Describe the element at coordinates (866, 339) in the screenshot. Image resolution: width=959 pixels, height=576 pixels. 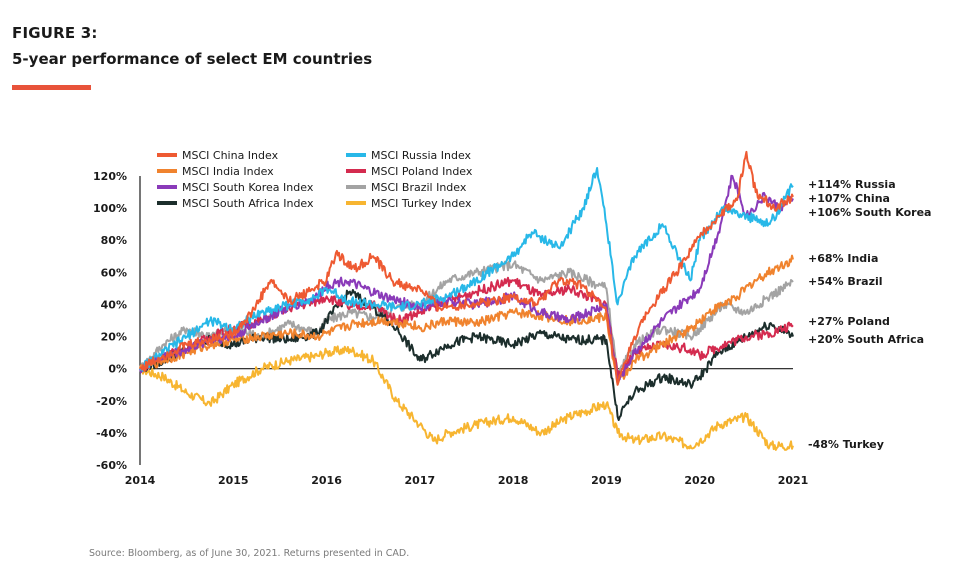
I see `end-label-msci-south-africa-index: +20% South Africa` at that location.